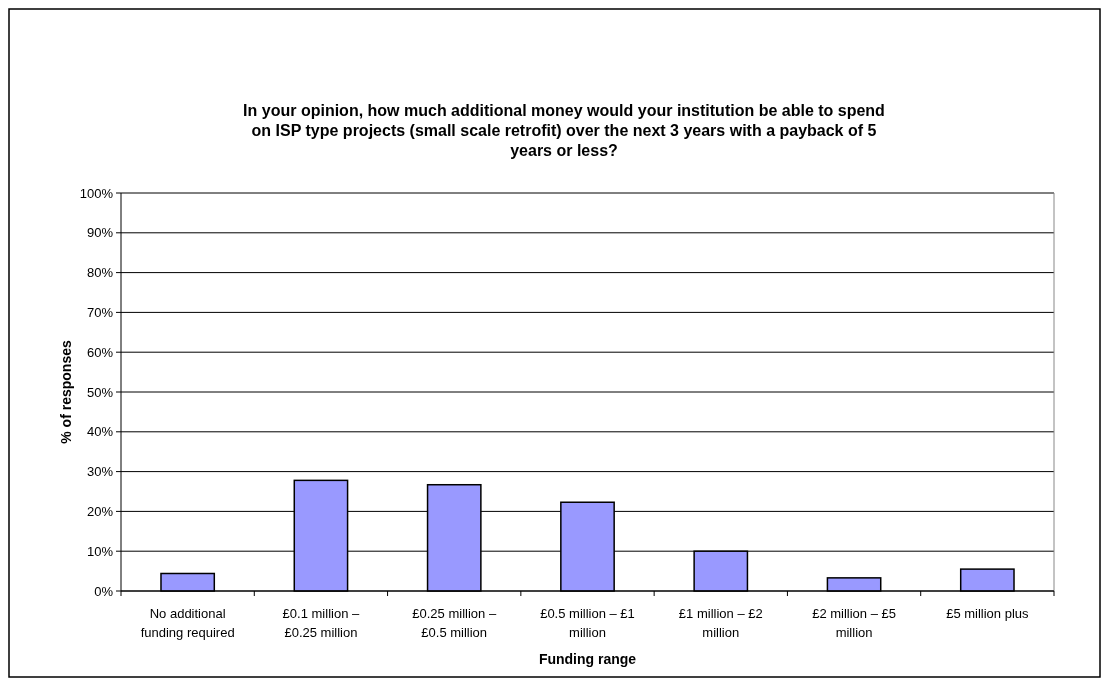 The height and width of the screenshot is (686, 1109). What do you see at coordinates (587, 659) in the screenshot?
I see `x-axis-title: Funding range` at bounding box center [587, 659].